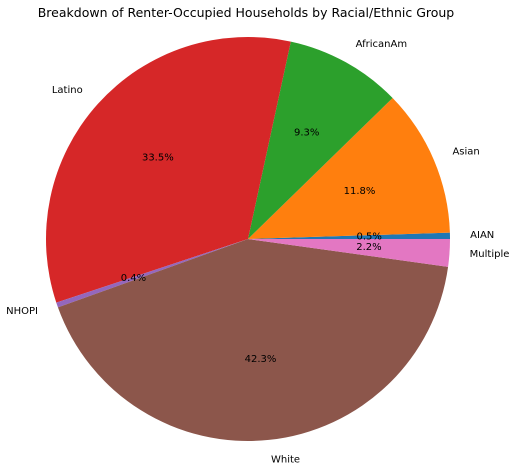  What do you see at coordinates (152, 273) in the screenshot?
I see `pie-slice-nhopi` at bounding box center [152, 273].